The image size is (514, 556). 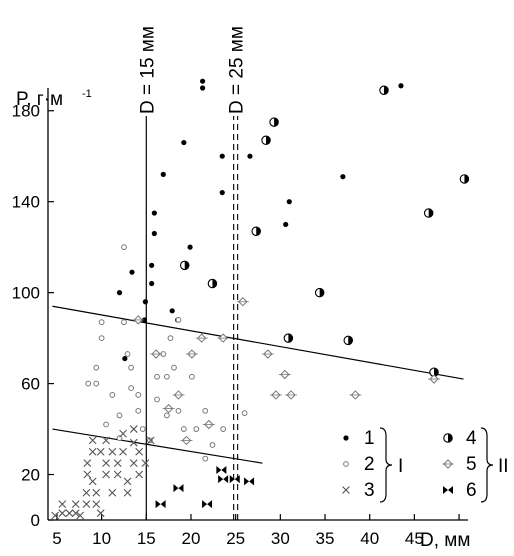 What do you see at coordinates (26, 202) in the screenshot?
I see `y-tick-label: 140` at bounding box center [26, 202].